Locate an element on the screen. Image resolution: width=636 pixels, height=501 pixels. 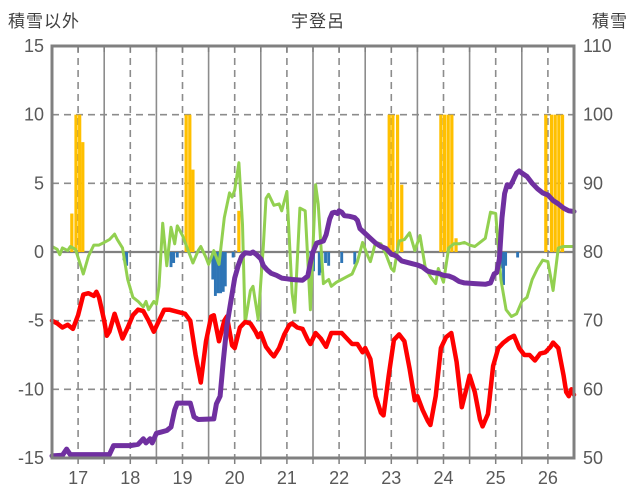
right-axis-tick-label: 60 is located at coordinates (593, 389).